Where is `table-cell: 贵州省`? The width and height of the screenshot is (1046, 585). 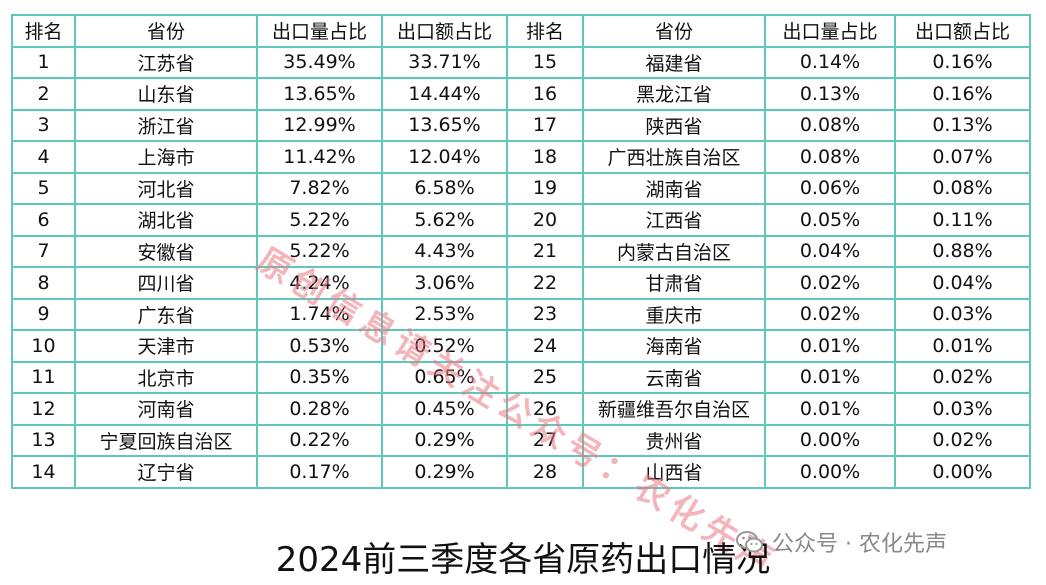 table-cell: 贵州省 is located at coordinates (674, 440).